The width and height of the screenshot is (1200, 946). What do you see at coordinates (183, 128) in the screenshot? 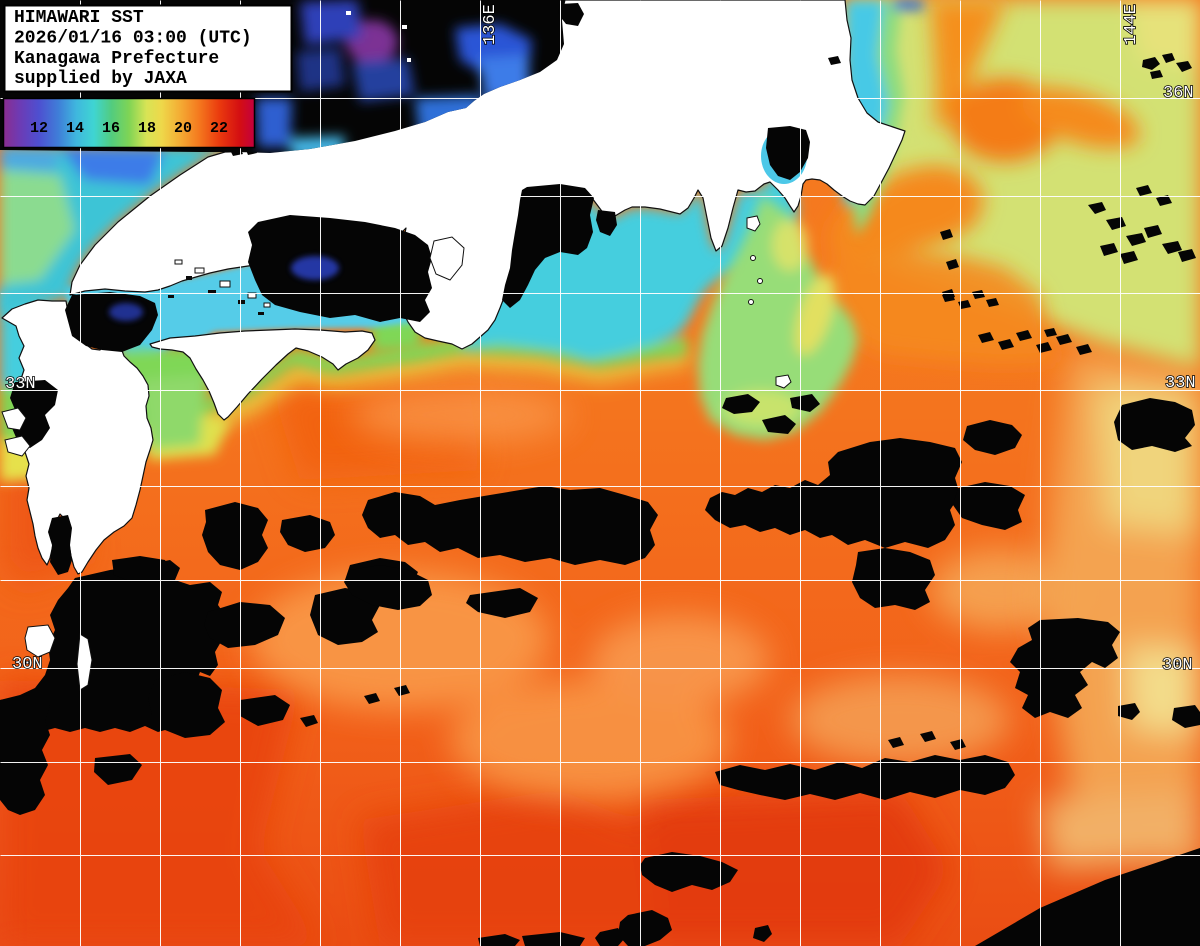
I see `svg-text: 20` at bounding box center [183, 128].